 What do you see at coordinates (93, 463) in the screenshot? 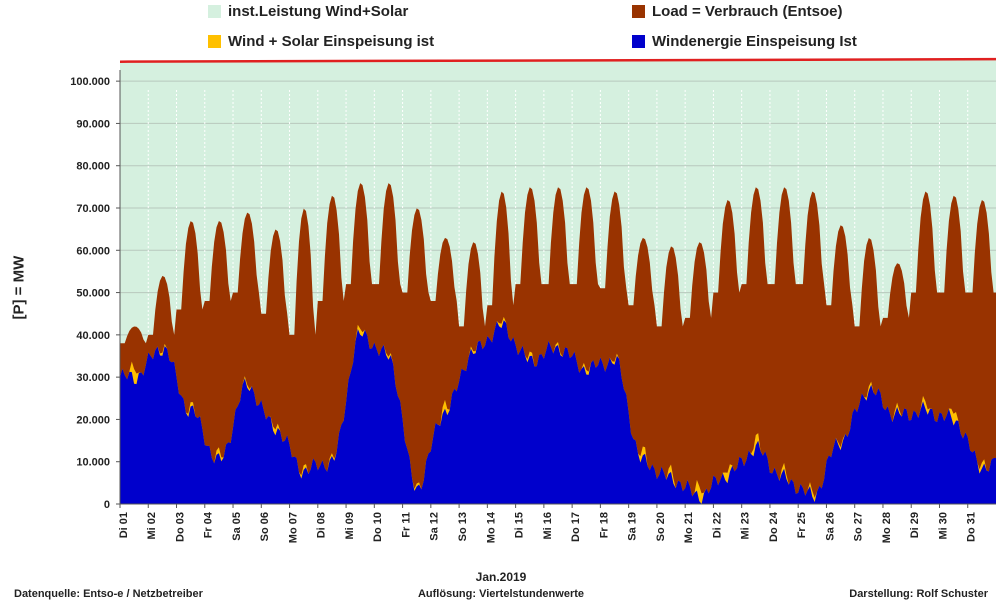
I see `y-tick-label: 10.000` at bounding box center [93, 463].